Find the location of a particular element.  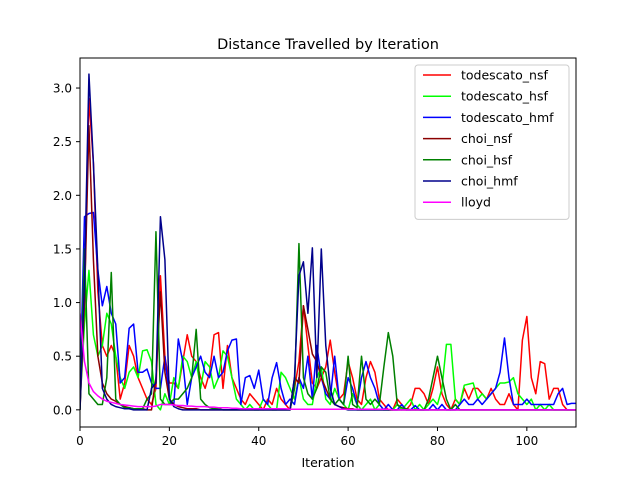

y-tick-label: 1.5 is located at coordinates (62, 249).